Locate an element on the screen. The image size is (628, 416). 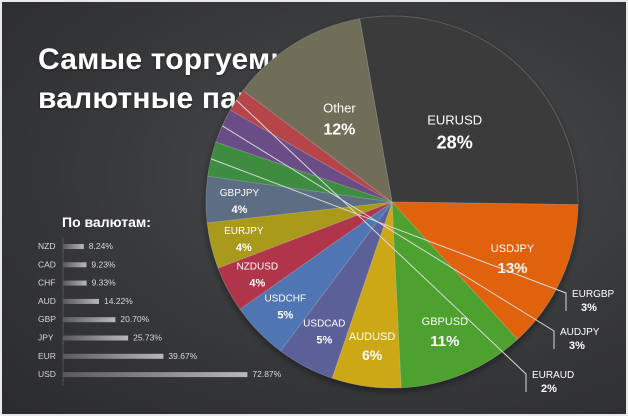
bar-chf is located at coordinates (75, 283).